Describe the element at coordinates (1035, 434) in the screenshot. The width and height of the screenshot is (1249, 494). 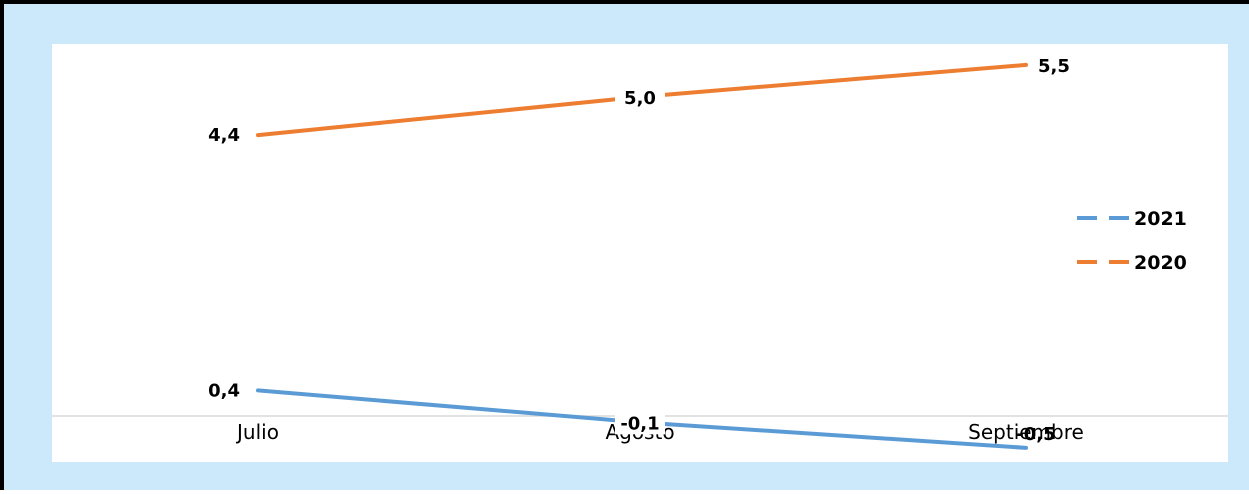
I see `data-label-2021-2: -0,5` at that location.